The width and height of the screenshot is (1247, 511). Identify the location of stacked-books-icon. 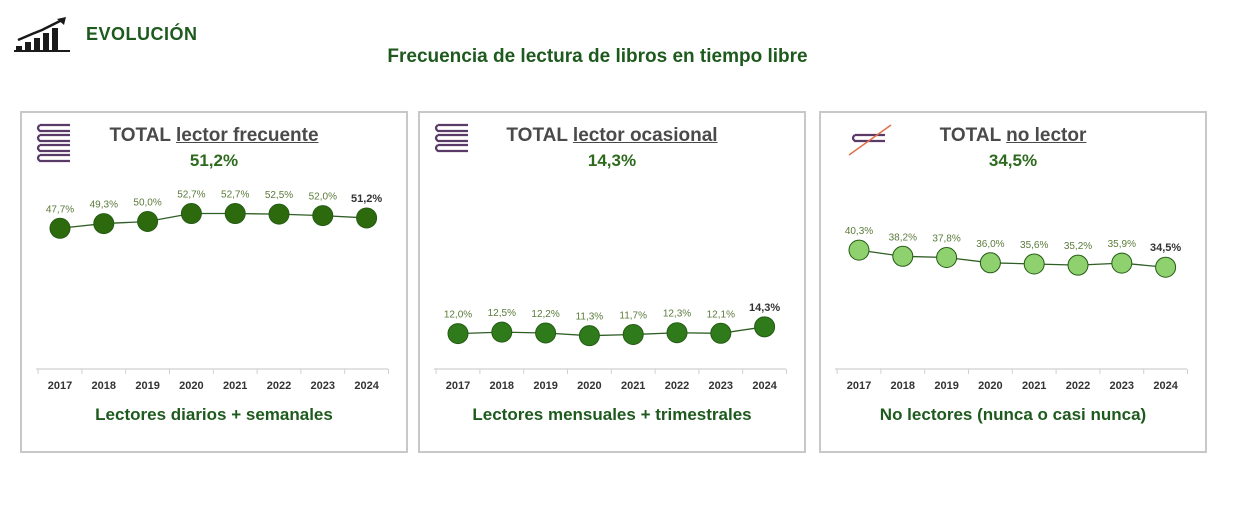
(53, 143).